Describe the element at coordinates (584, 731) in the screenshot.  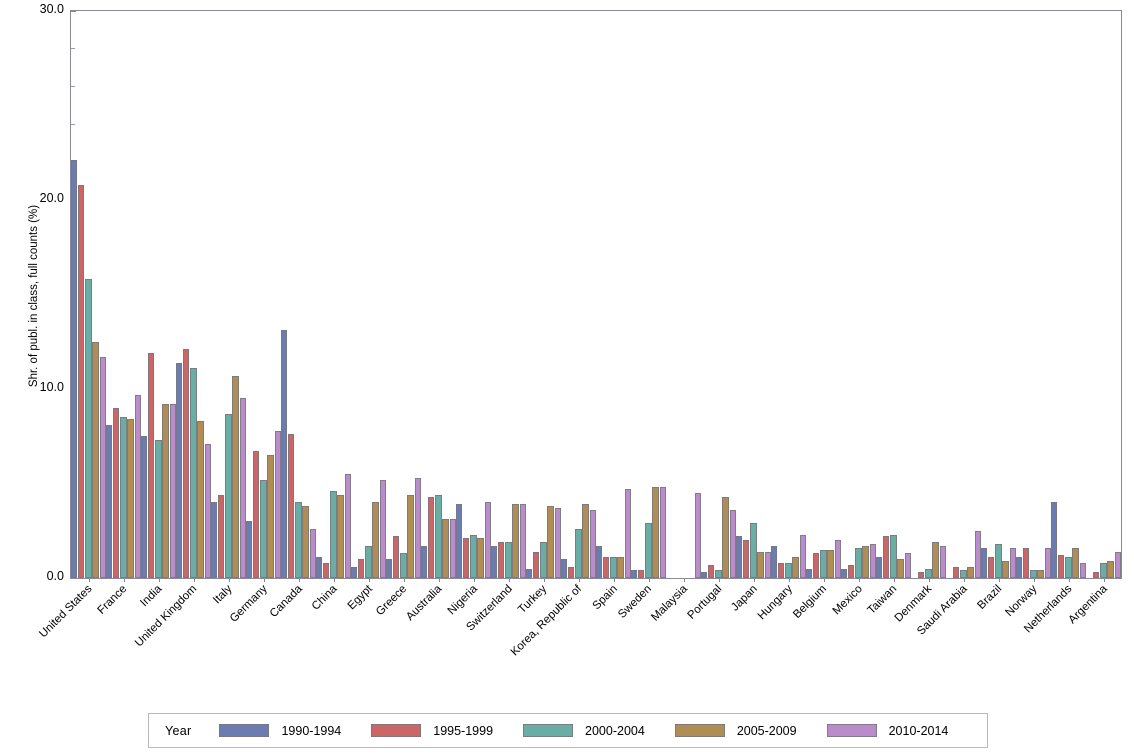
I see `legend-entry: 2000-2004` at that location.